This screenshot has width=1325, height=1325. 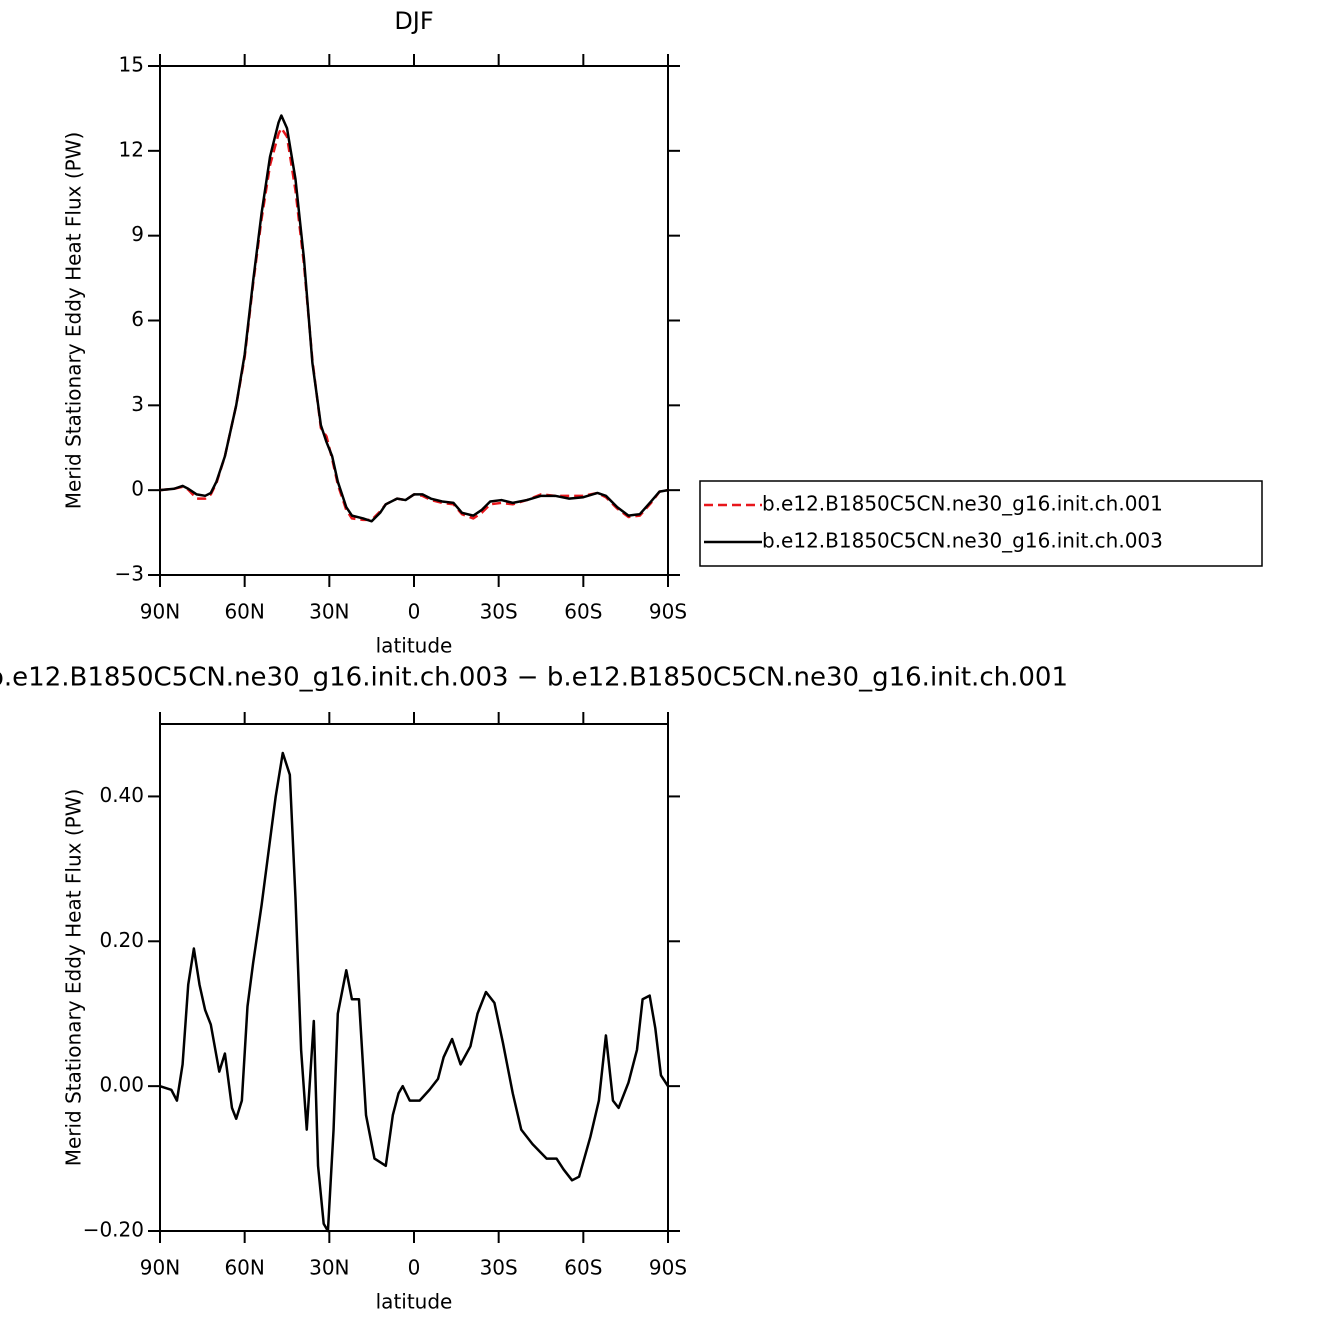 I want to click on y-tick-label: 0.20, so click(x=121, y=940).